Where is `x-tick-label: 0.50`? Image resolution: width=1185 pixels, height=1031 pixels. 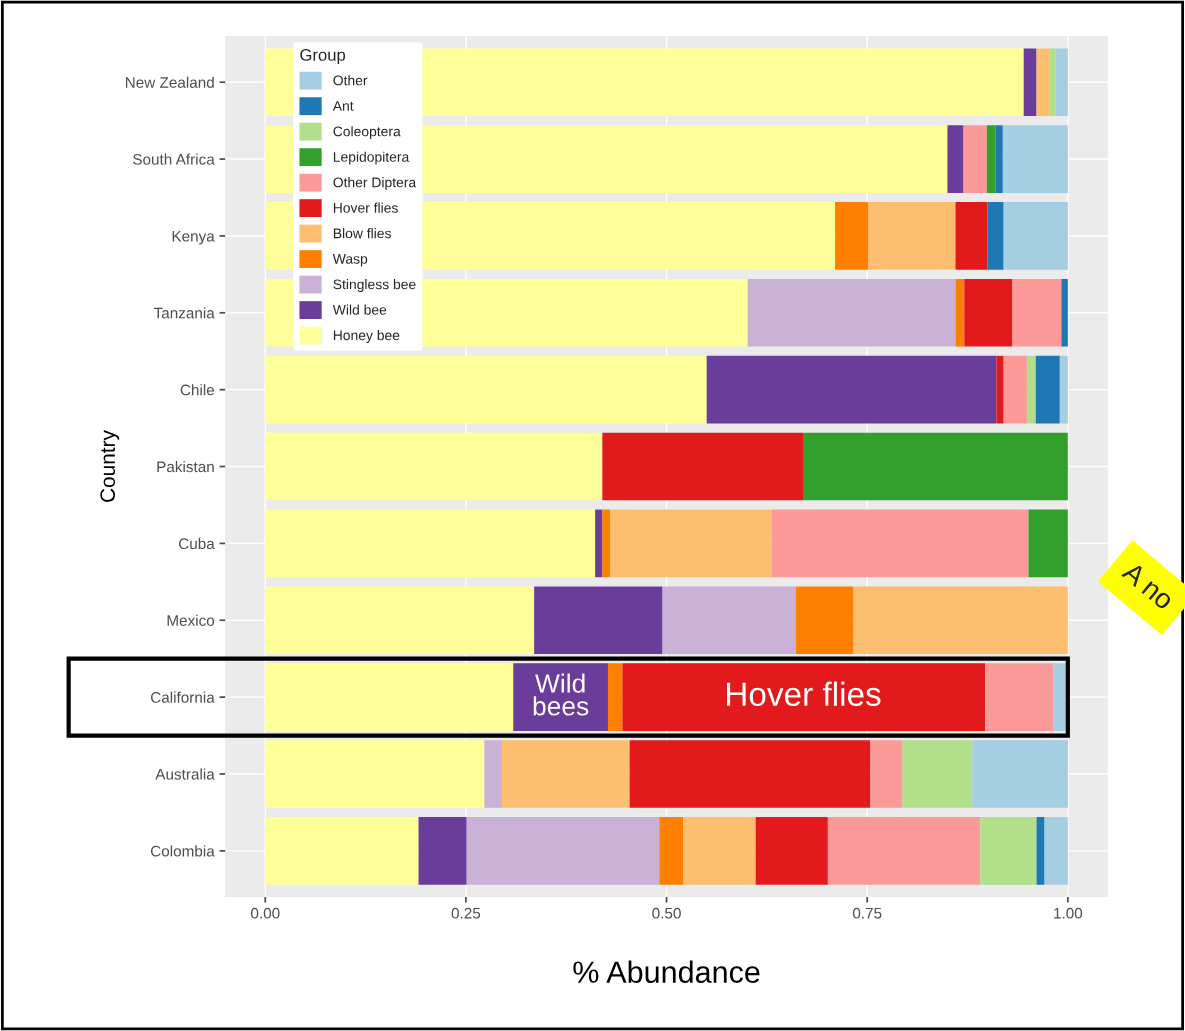
x-tick-label: 0.50 is located at coordinates (666, 913).